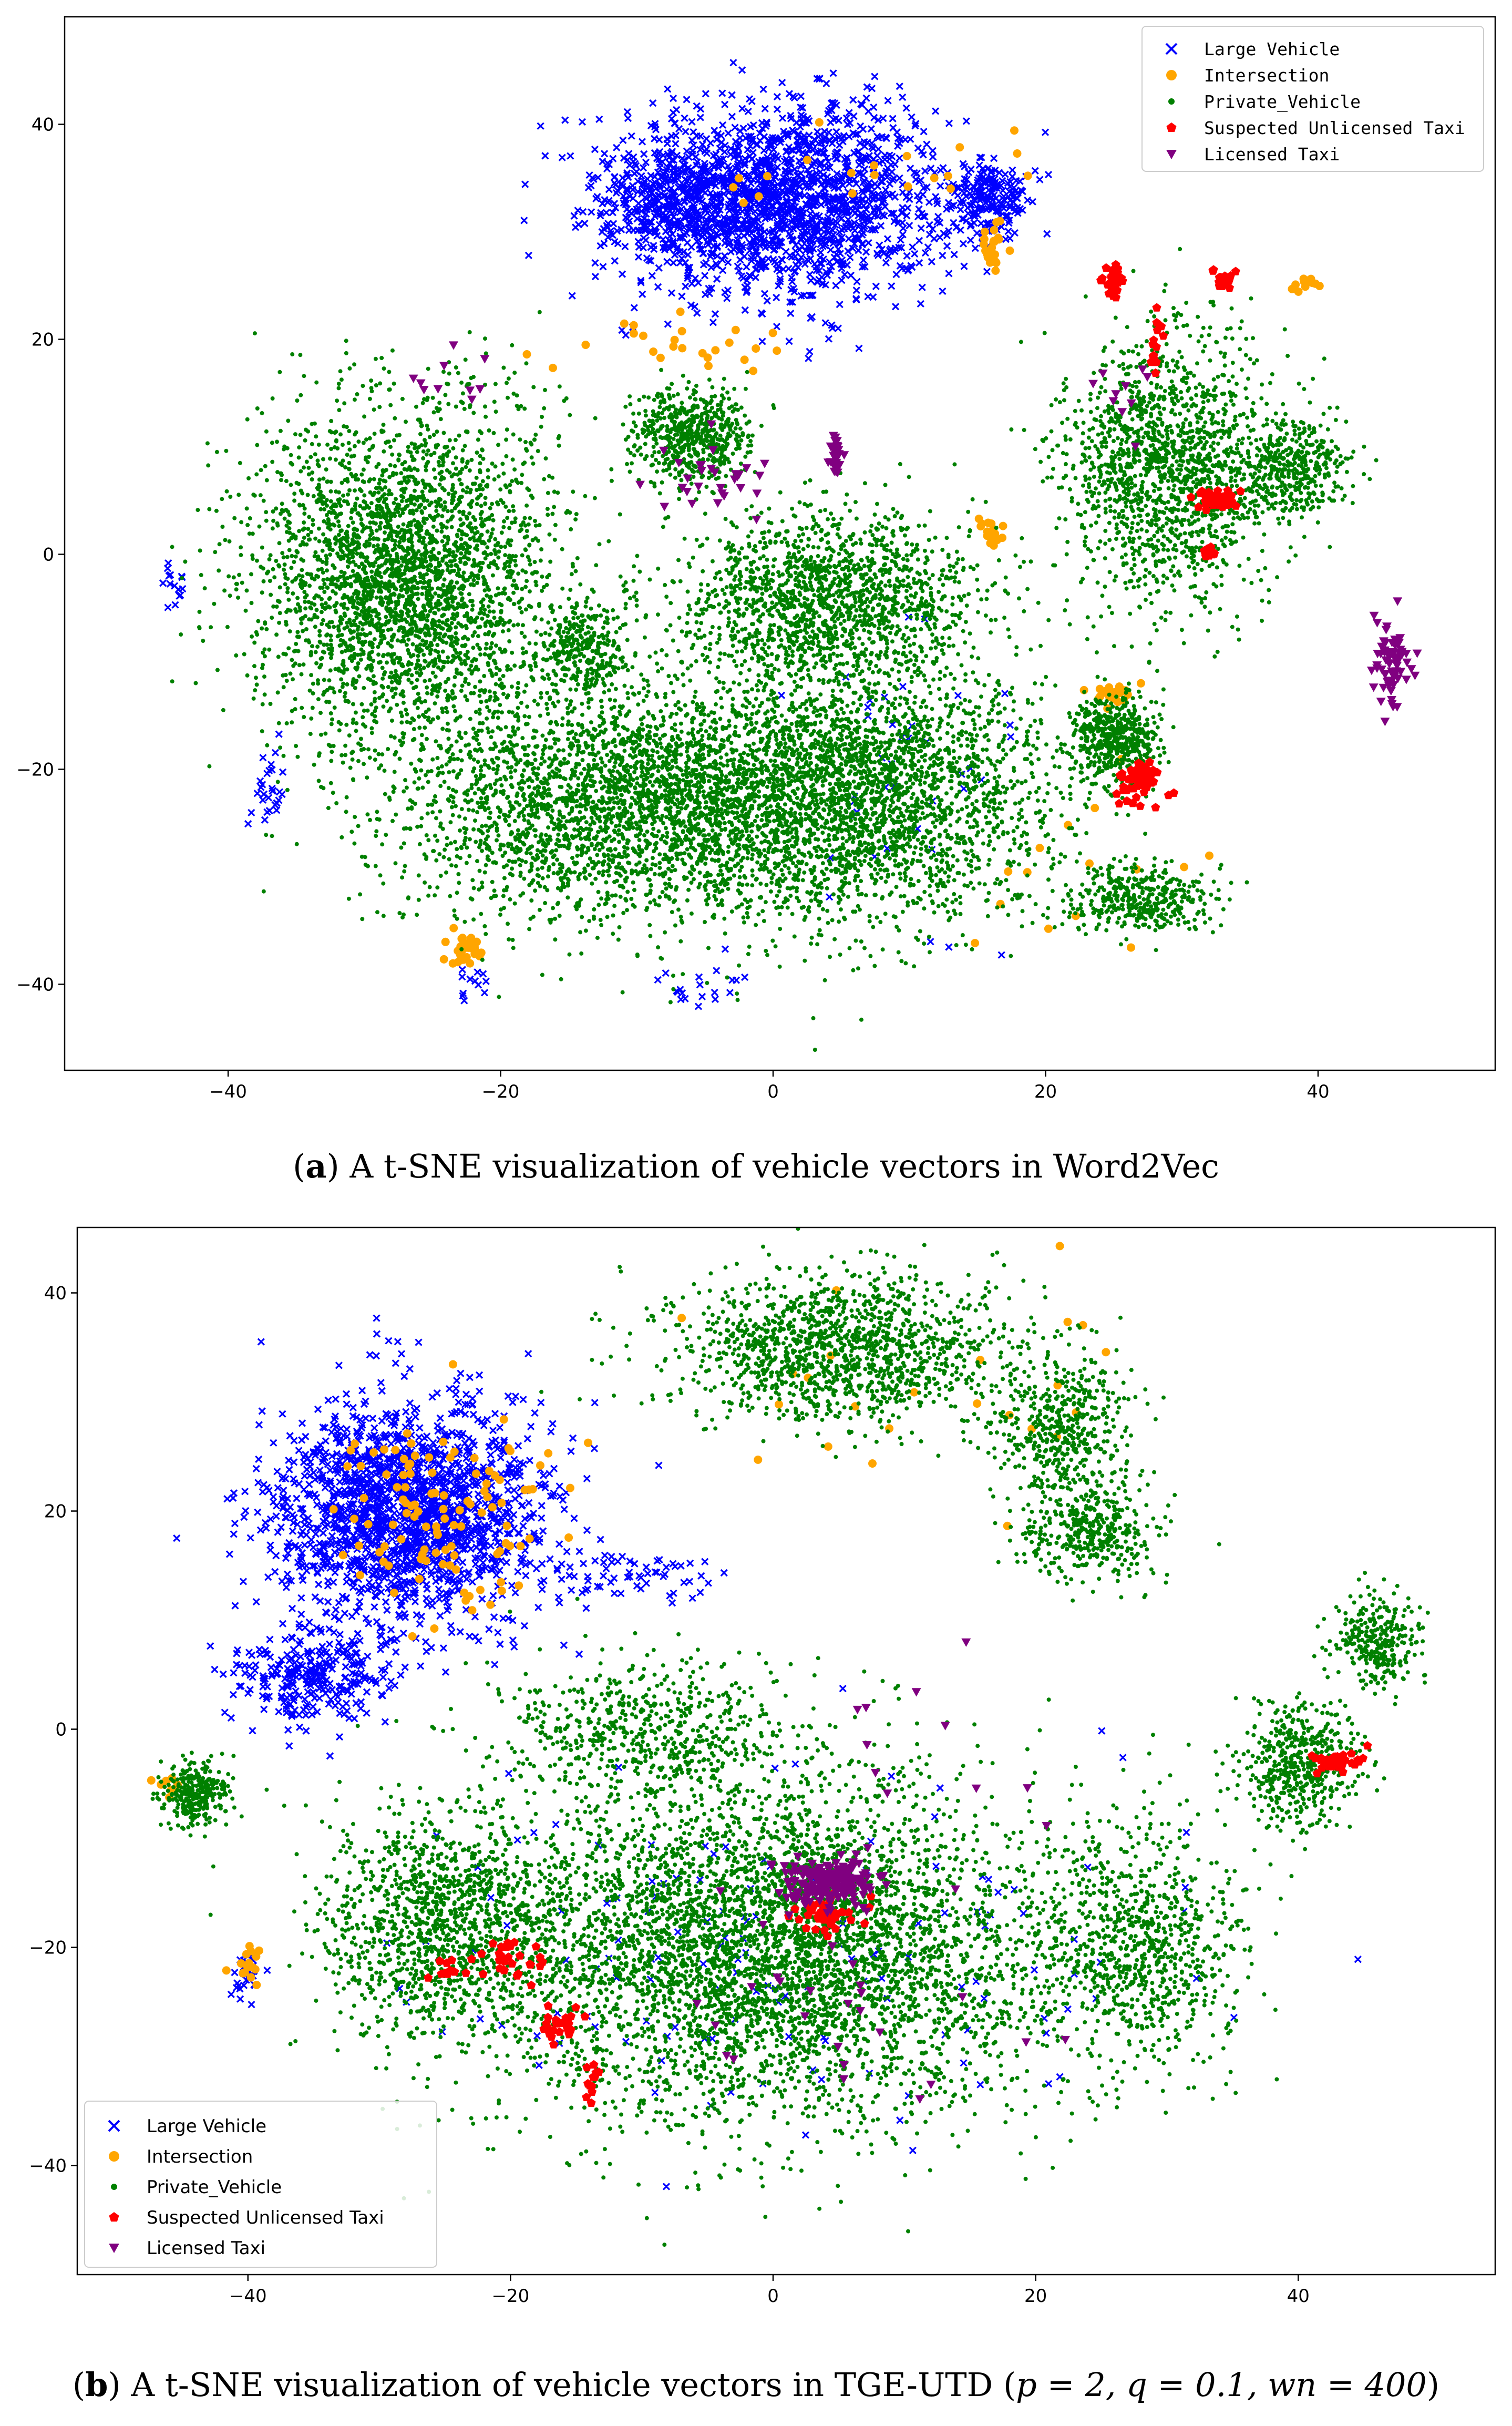  What do you see at coordinates (299, 1166) in the screenshot?
I see `caption-a-prefix: (` at bounding box center [299, 1166].